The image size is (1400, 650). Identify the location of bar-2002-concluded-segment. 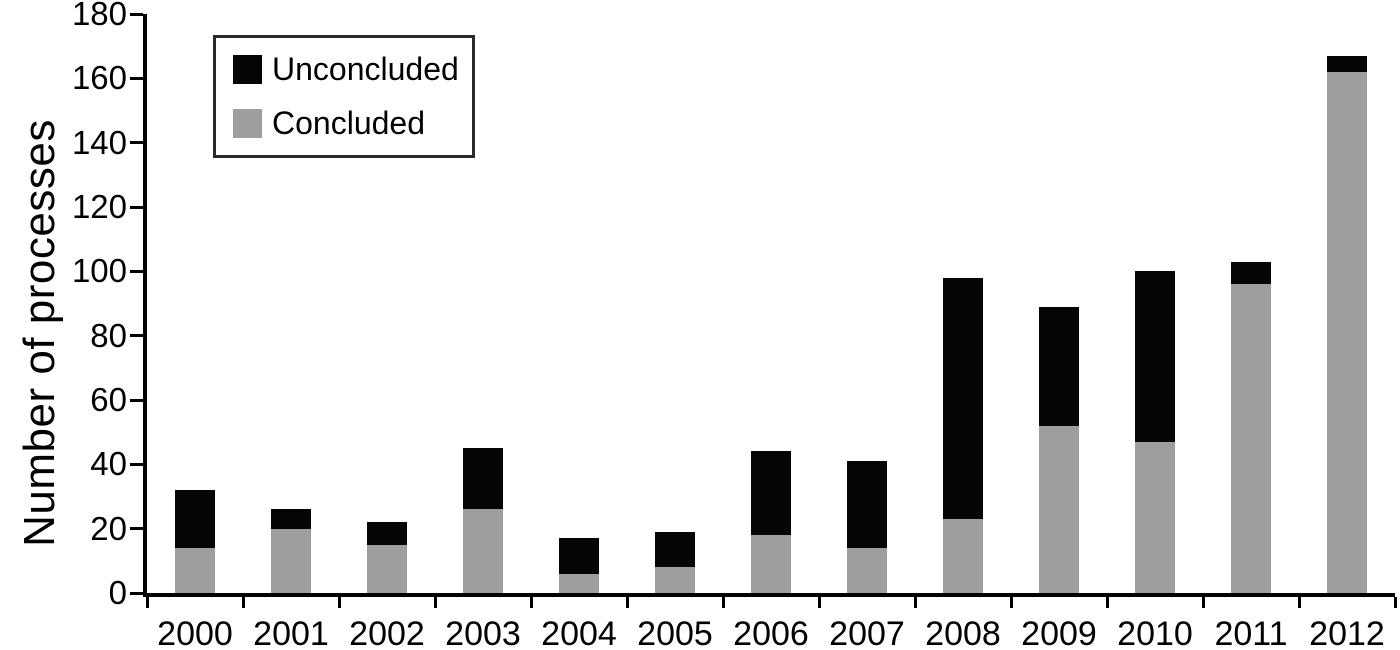
(387, 568).